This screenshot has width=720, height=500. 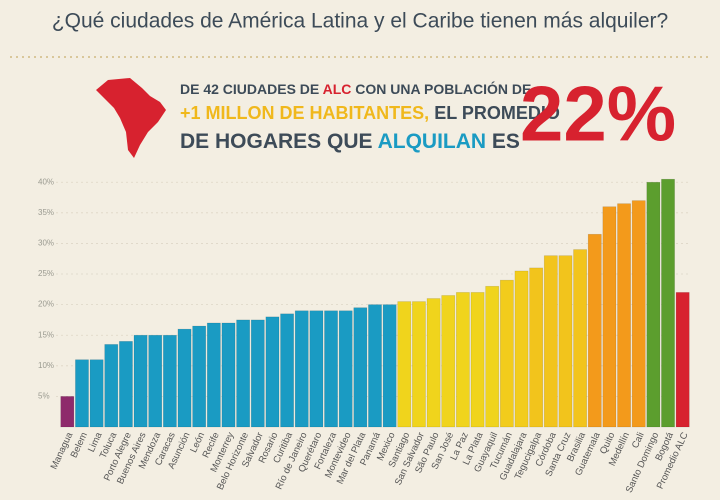 I want to click on callout-line: DE HOGARES QUE ALQUILAN ES, so click(x=350, y=141).